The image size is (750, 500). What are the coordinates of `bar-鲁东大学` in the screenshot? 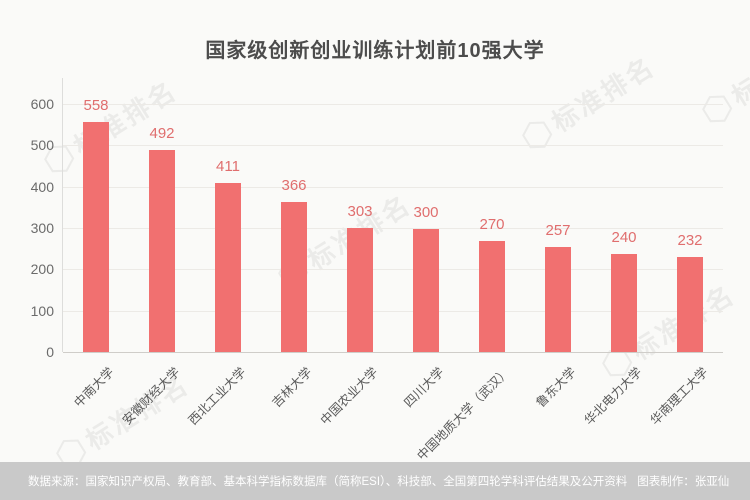 It's located at (558, 299).